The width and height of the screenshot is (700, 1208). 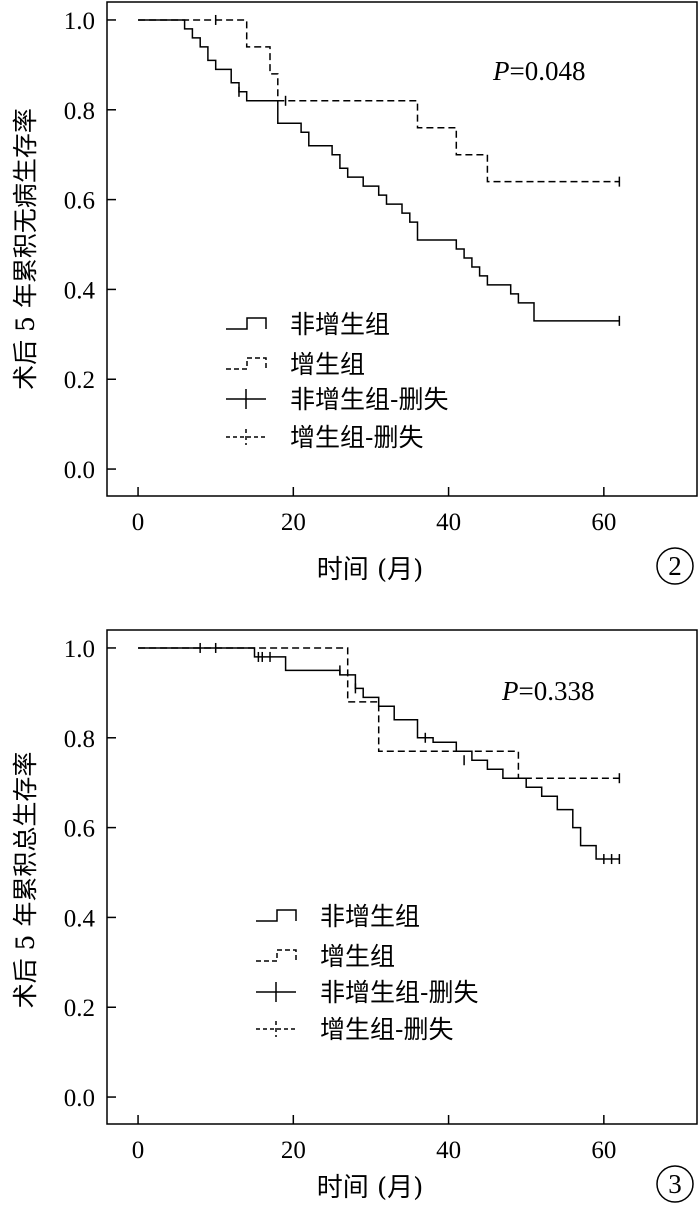 I want to click on p-value: =0.048, so click(x=548, y=71).